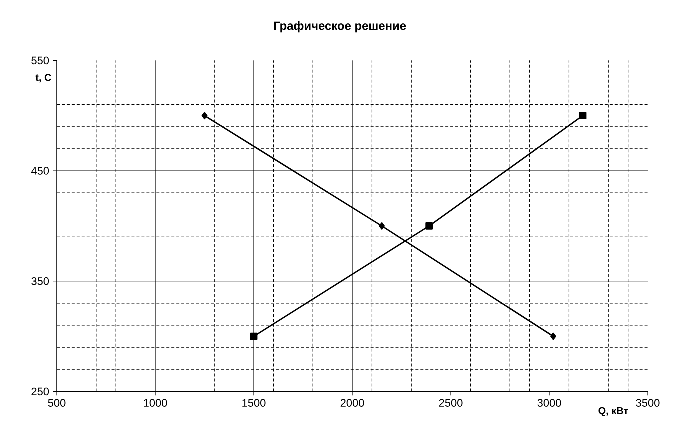 The width and height of the screenshot is (679, 447). I want to click on chart-title: Графическое решение, so click(340, 27).